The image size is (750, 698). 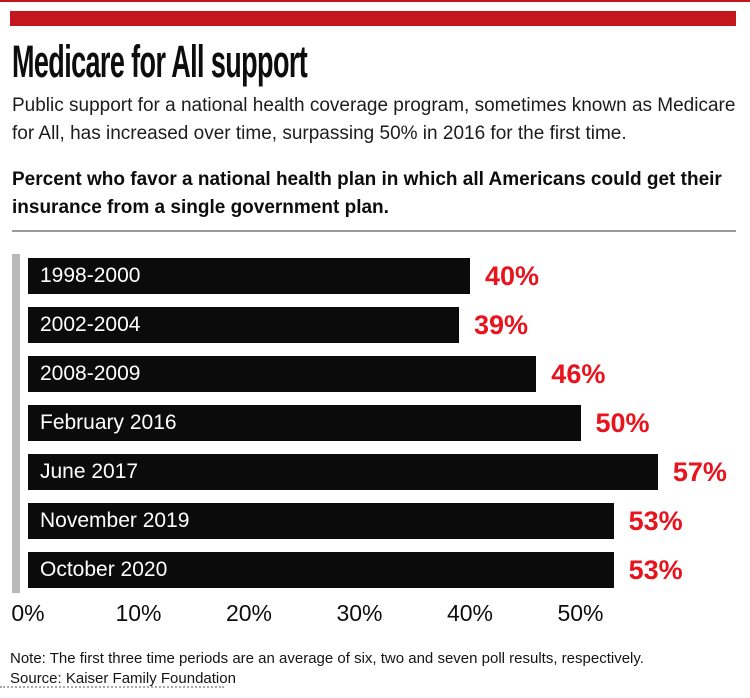 What do you see at coordinates (104, 569) in the screenshot?
I see `bar-label: October 2020` at bounding box center [104, 569].